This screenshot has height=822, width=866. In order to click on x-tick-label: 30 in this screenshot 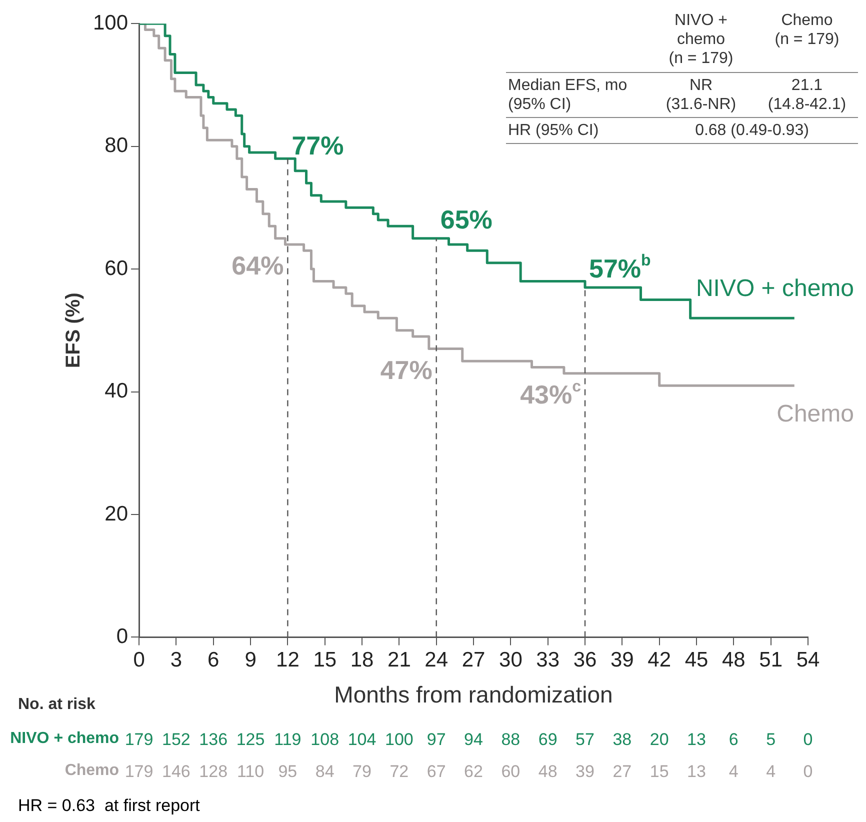, I will do `click(510, 660)`.